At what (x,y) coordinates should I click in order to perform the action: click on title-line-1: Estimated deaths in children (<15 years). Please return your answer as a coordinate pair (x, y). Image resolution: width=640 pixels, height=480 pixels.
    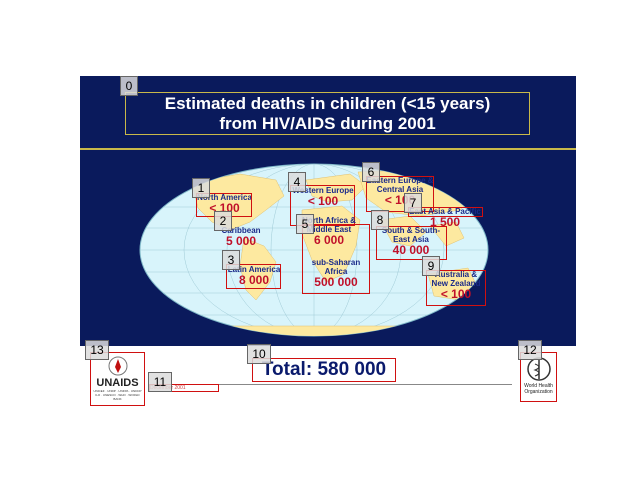
    Looking at the image, I should click on (327, 103).